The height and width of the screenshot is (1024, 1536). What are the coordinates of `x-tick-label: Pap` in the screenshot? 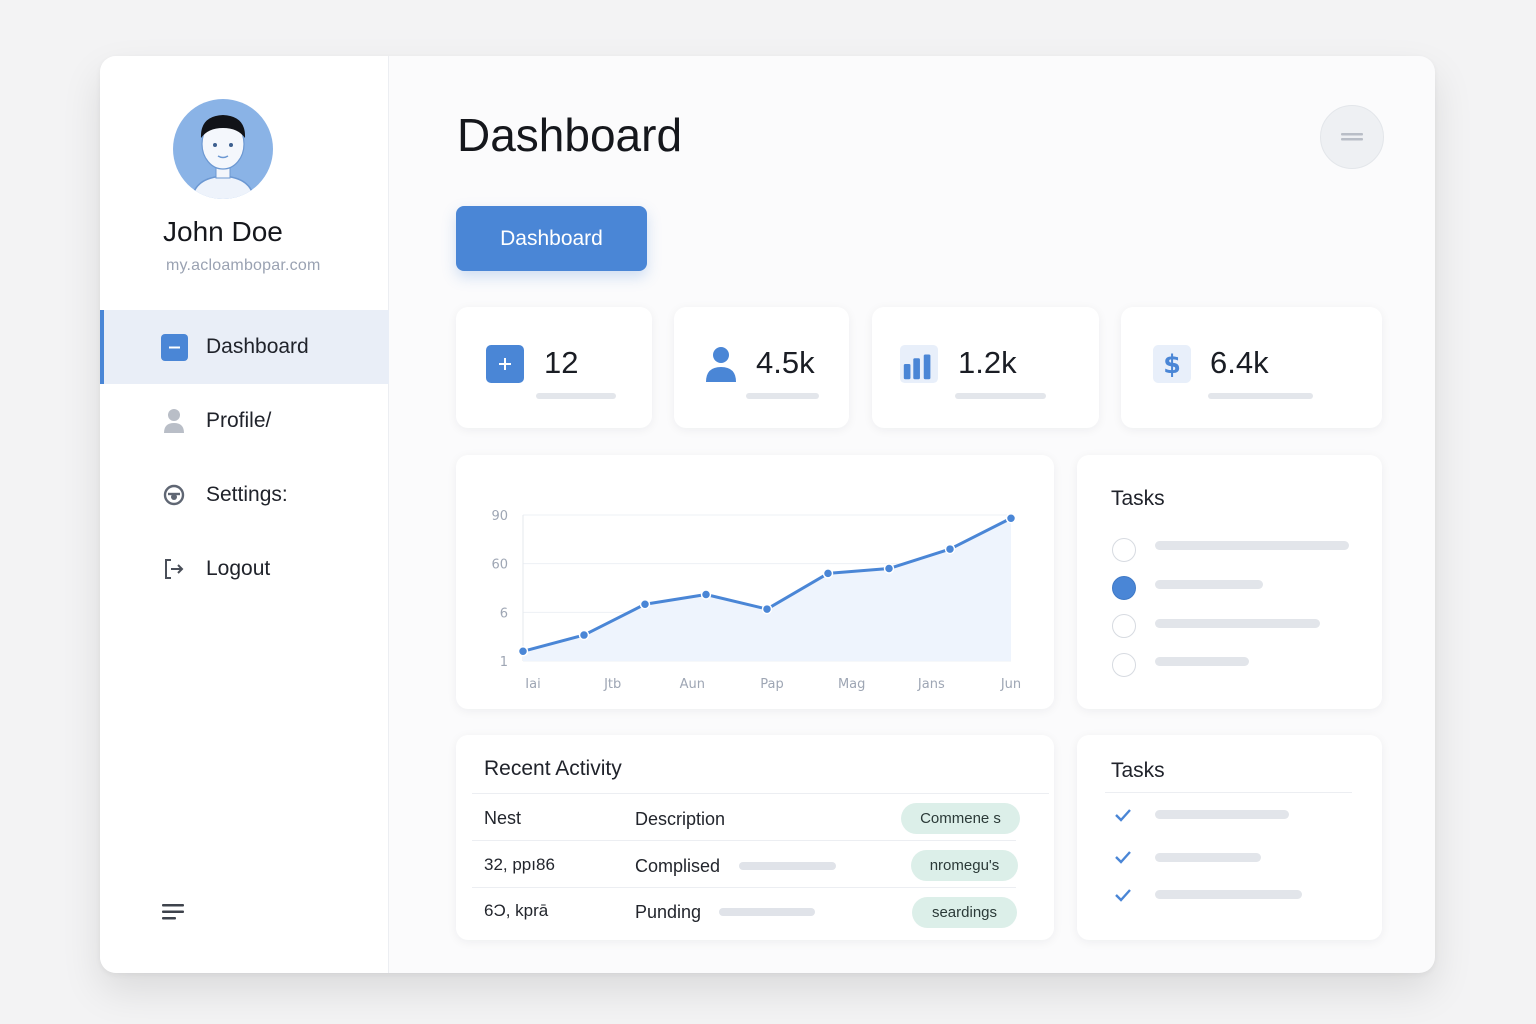 It's located at (771, 684).